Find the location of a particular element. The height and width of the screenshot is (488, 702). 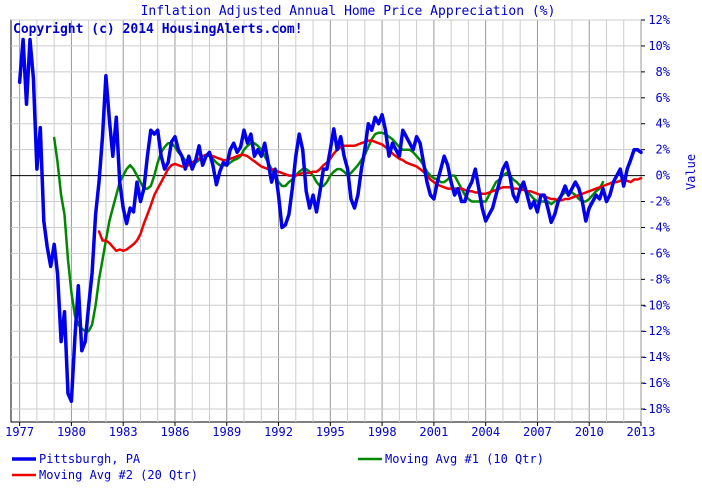

x-tick-label: 2010 is located at coordinates (589, 432).